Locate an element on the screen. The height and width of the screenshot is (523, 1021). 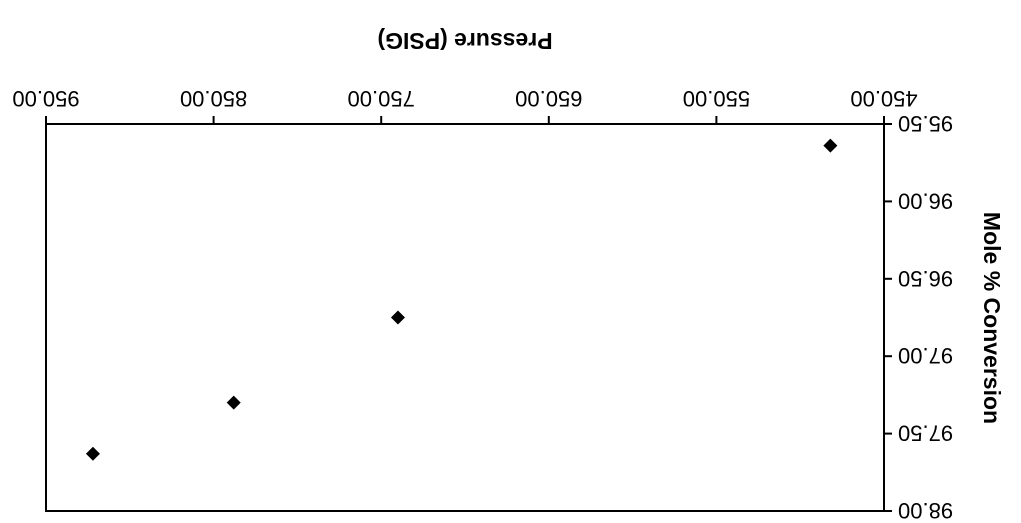
x-tick-label: 550.00 is located at coordinates (716, 98).